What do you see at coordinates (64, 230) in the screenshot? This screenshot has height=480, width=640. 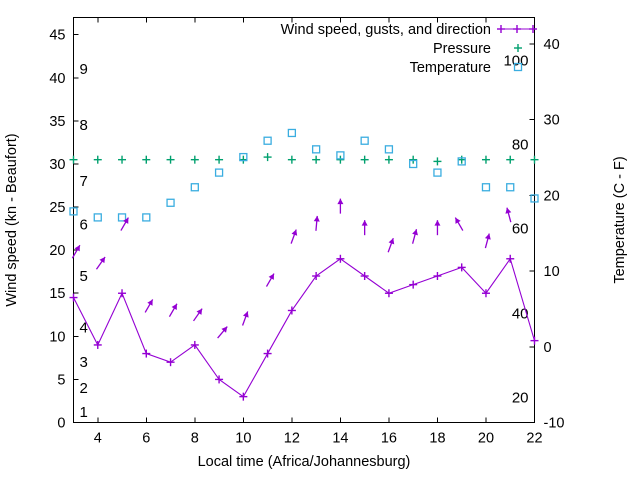 I see `y-axis-left-ticks: 0 5 10 15 20 25 30 35 40 45` at bounding box center [64, 230].